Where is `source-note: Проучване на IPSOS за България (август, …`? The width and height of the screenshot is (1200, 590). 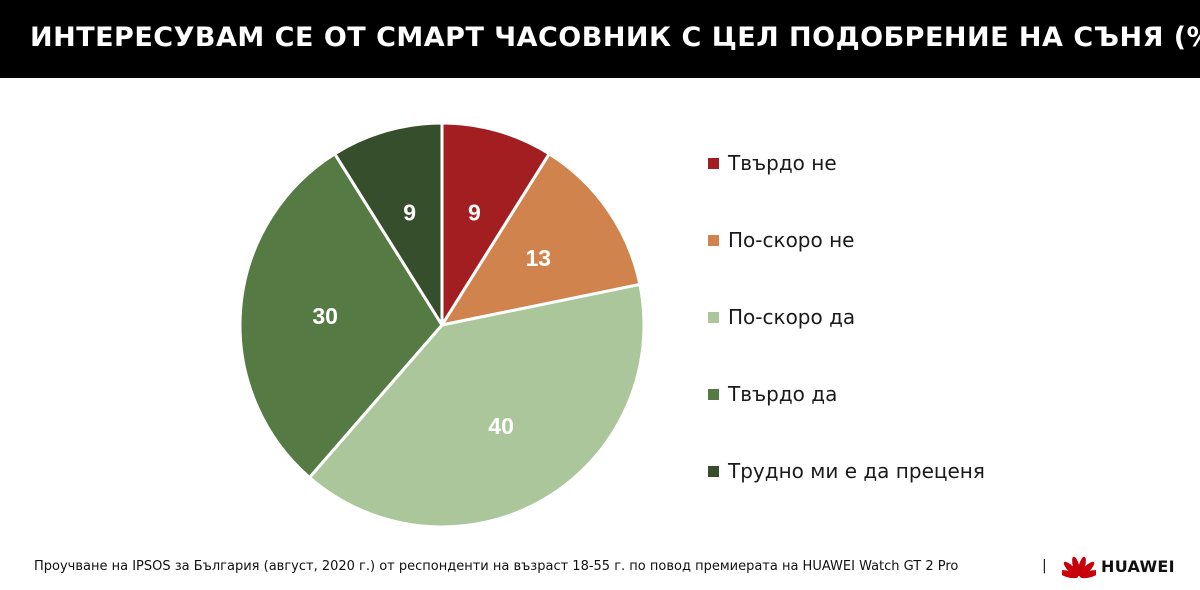
source-note: Проучване на IPSOS за България (август, … is located at coordinates (496, 566).